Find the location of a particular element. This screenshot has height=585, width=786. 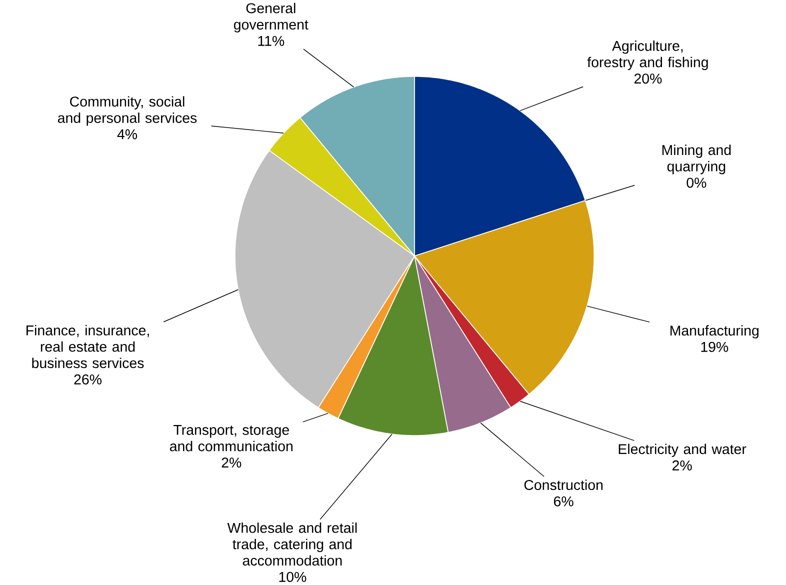

slice-label: Manufacturing is located at coordinates (714, 332).